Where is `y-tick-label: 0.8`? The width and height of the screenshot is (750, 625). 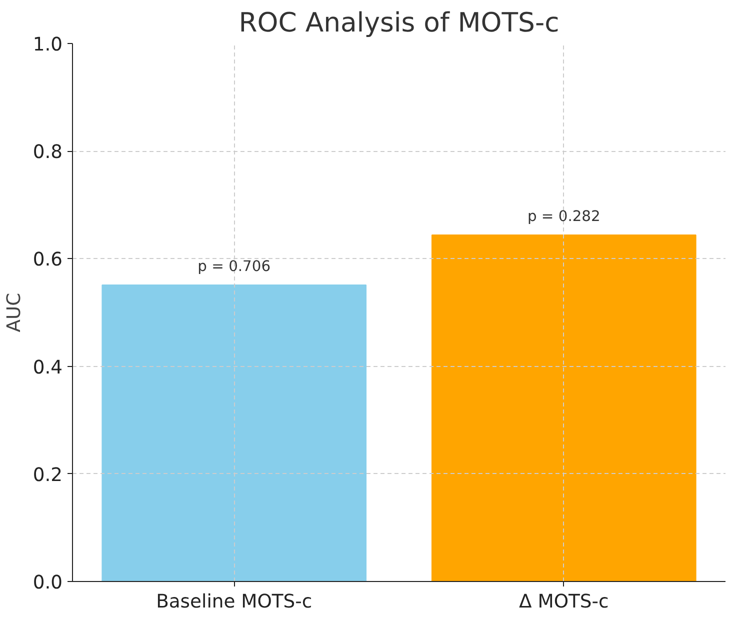
y-tick-label: 0.8 is located at coordinates (47, 153).